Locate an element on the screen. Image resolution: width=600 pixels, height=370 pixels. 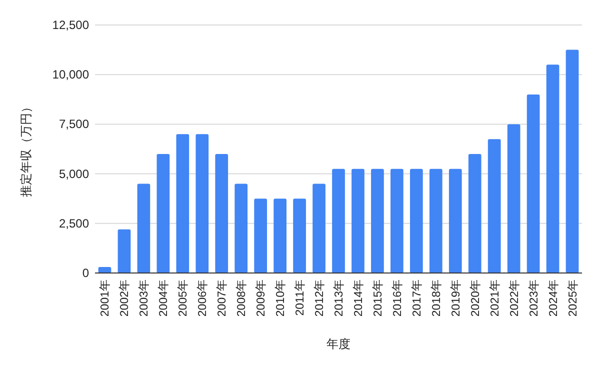
x-tick-label: 2025年 is located at coordinates (573, 298).